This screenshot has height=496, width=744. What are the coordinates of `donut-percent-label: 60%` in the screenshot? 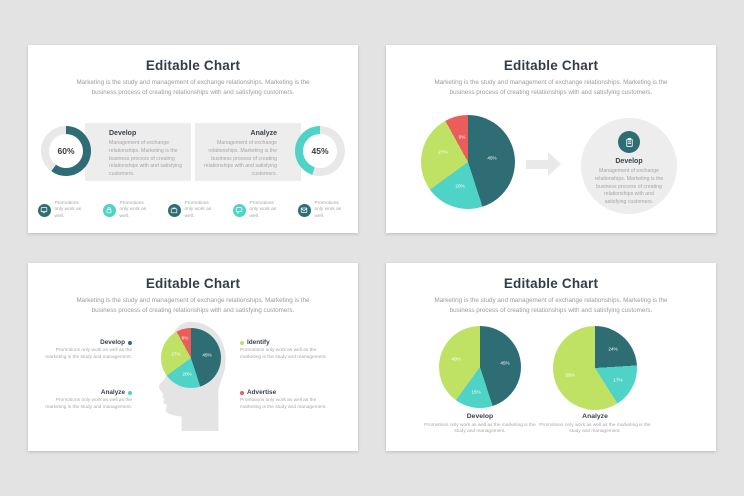 It's located at (66, 151).